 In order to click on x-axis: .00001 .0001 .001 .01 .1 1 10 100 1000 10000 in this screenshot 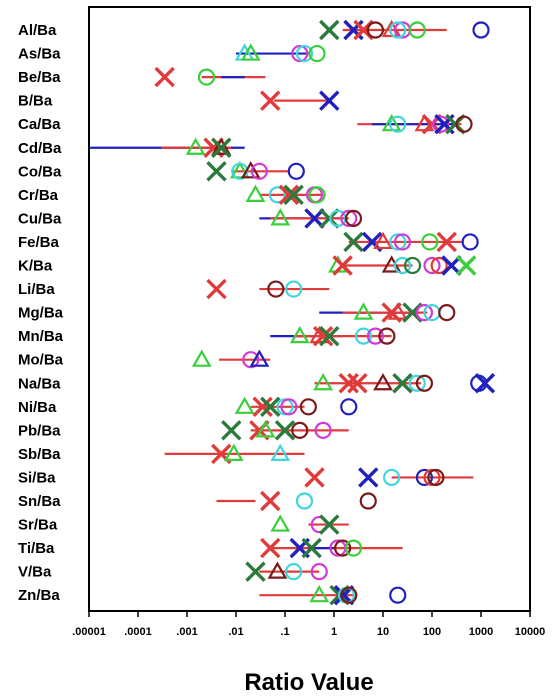, I will do `click(308, 624)`.